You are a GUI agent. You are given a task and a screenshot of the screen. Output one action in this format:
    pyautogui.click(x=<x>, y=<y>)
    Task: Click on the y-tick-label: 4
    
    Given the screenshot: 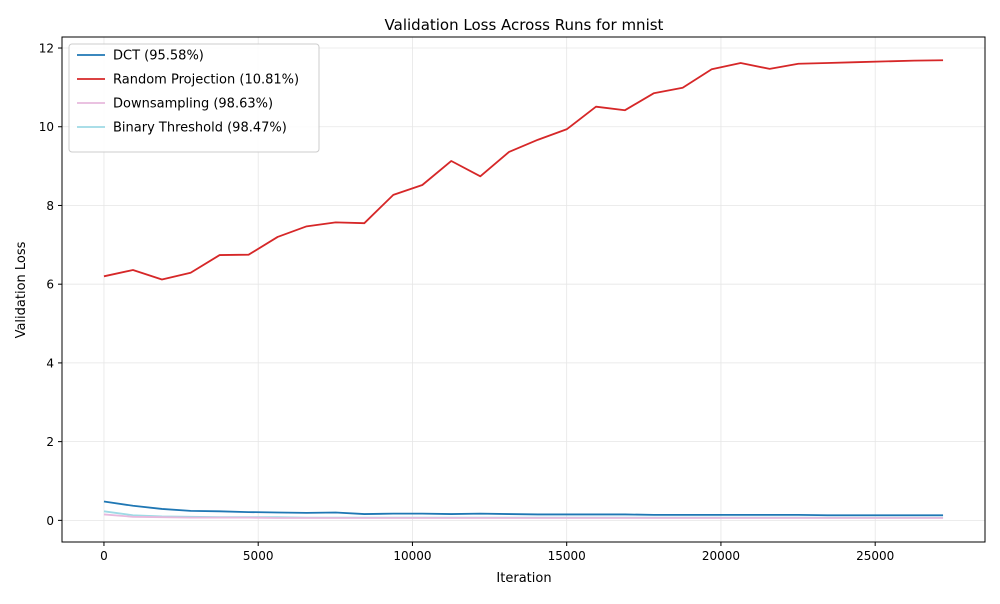 What is the action you would take?
    pyautogui.click(x=50, y=363)
    